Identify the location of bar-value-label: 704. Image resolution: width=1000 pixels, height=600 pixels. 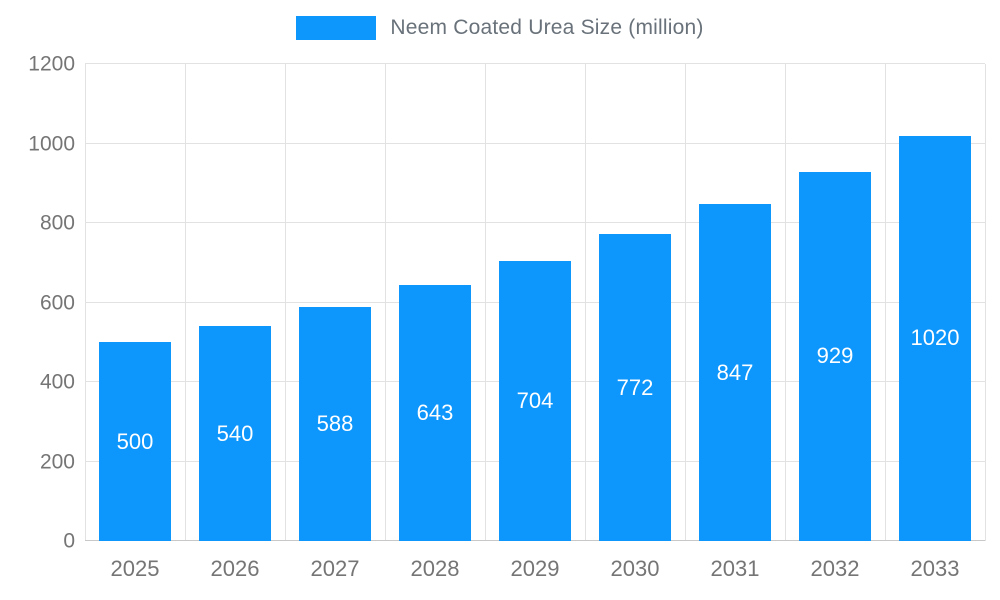
(535, 401).